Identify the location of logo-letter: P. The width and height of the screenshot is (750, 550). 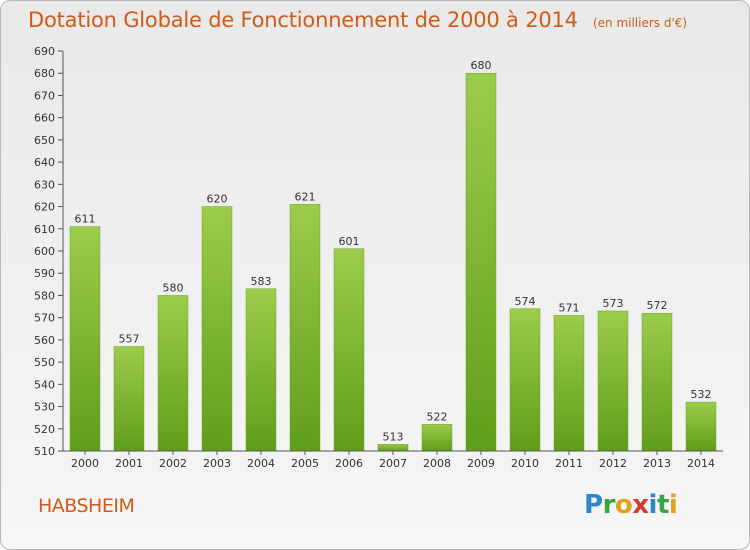
(593, 505).